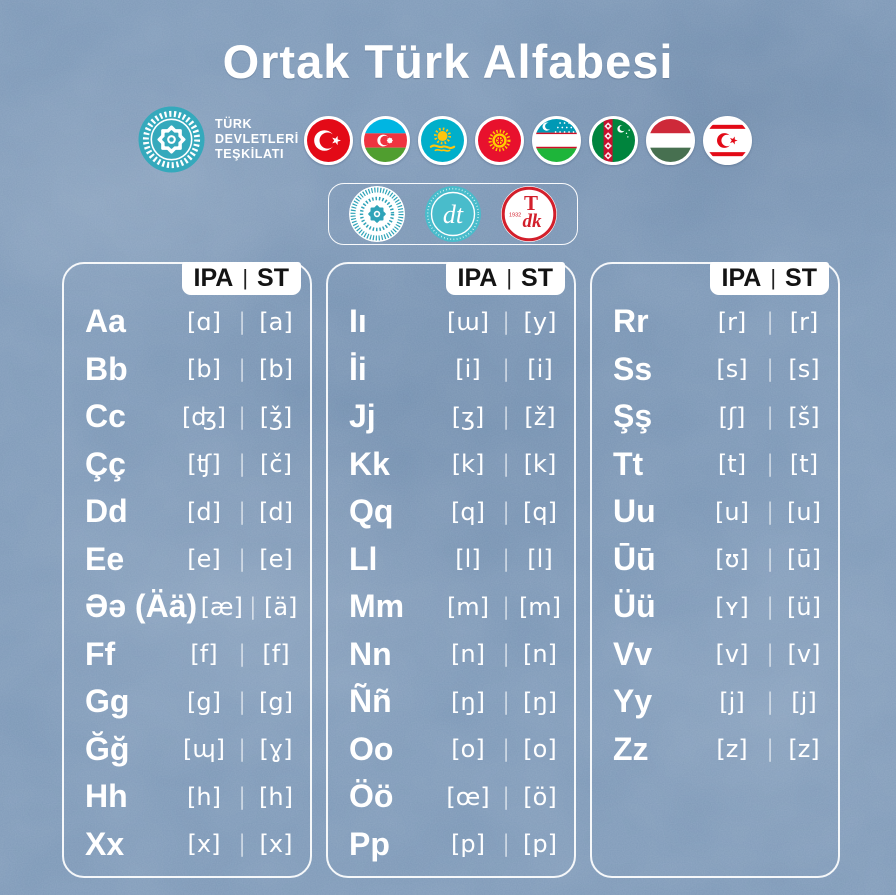  I want to click on ipa-value: [b], so click(204, 369).